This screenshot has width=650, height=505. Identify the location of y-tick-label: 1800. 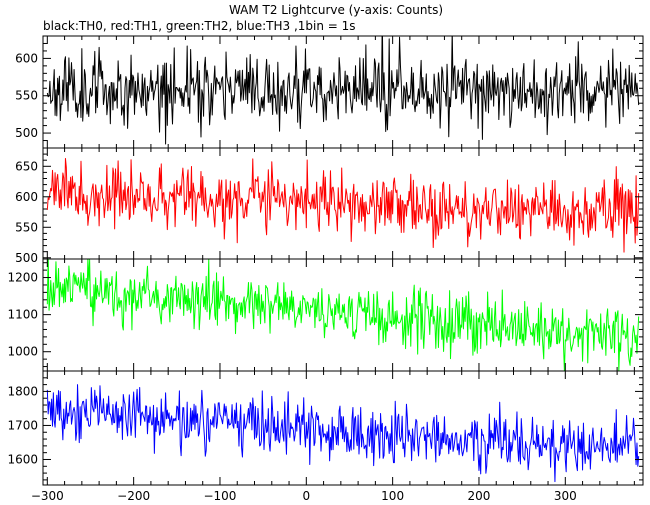
(22, 391).